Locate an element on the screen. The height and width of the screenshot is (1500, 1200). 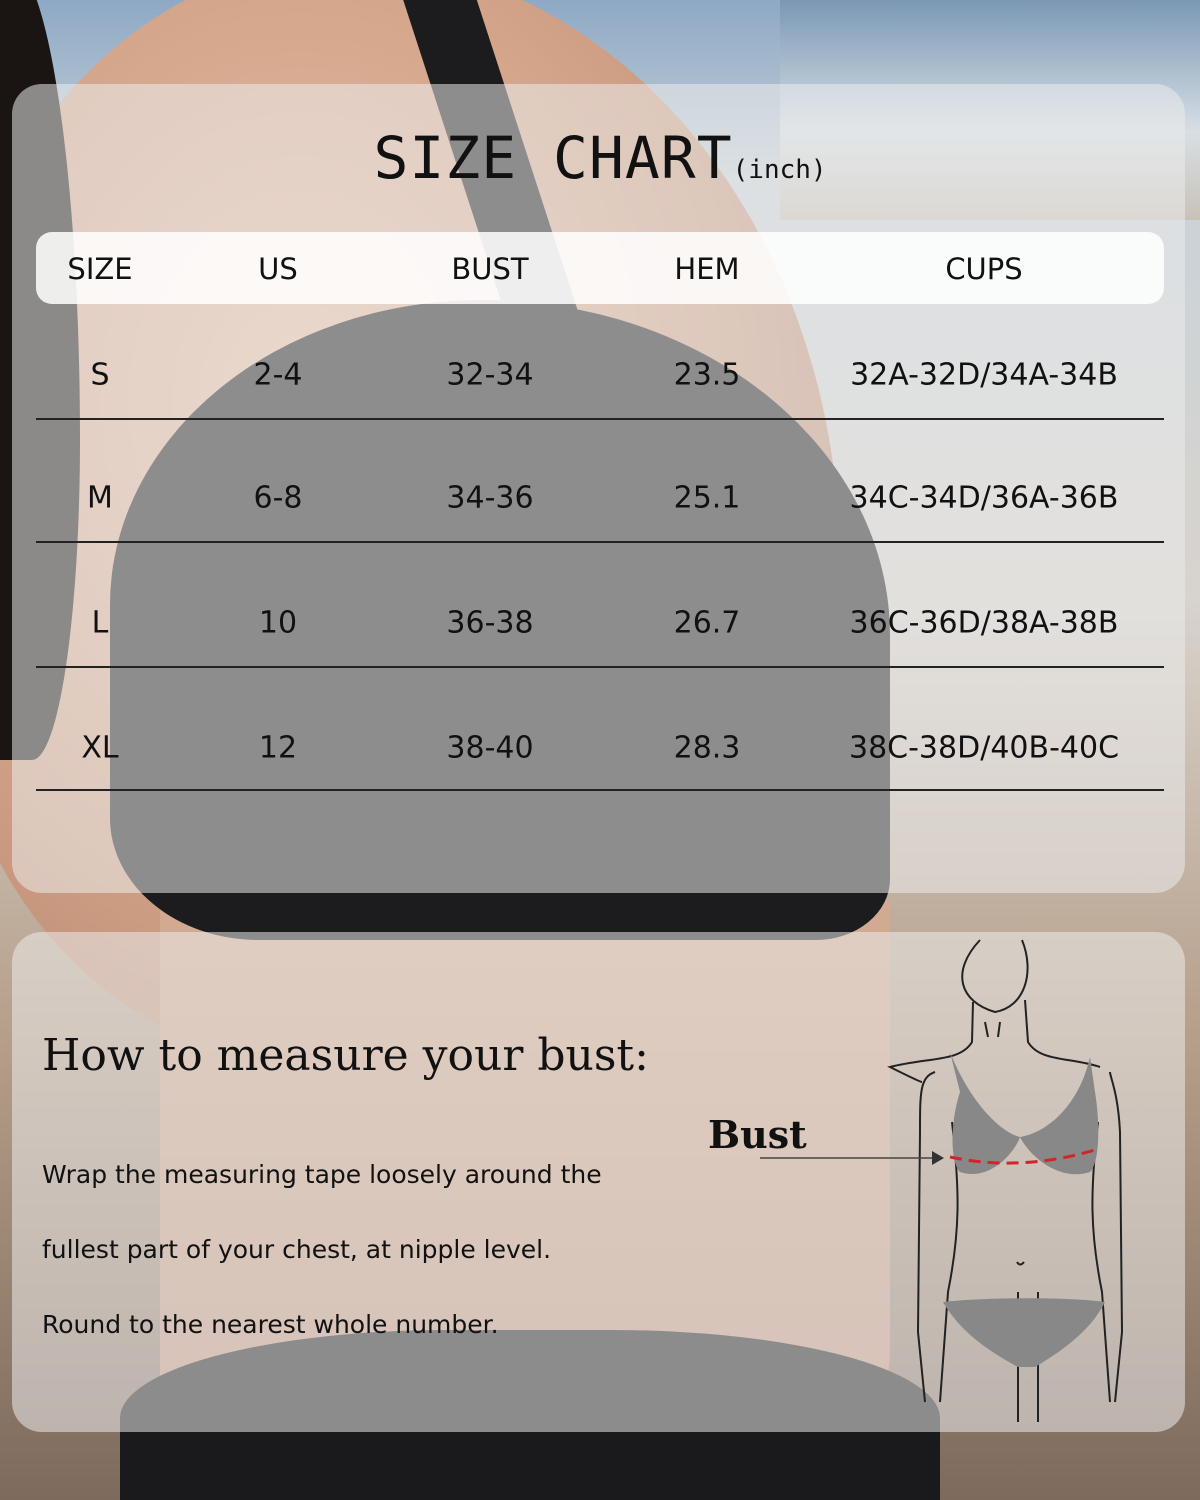
column-header: SIZE is located at coordinates (100, 269).